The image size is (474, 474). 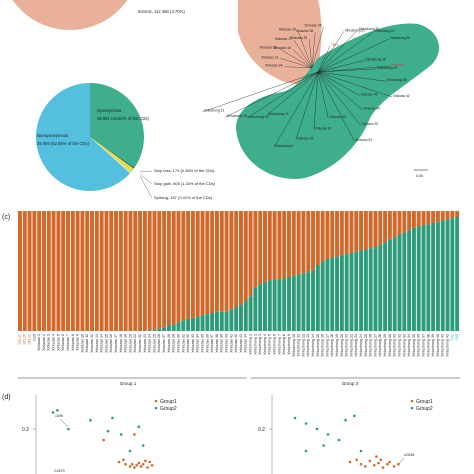 I want to click on tree-leaf-label: Xinluzhong 26, so click(x=258, y=117).